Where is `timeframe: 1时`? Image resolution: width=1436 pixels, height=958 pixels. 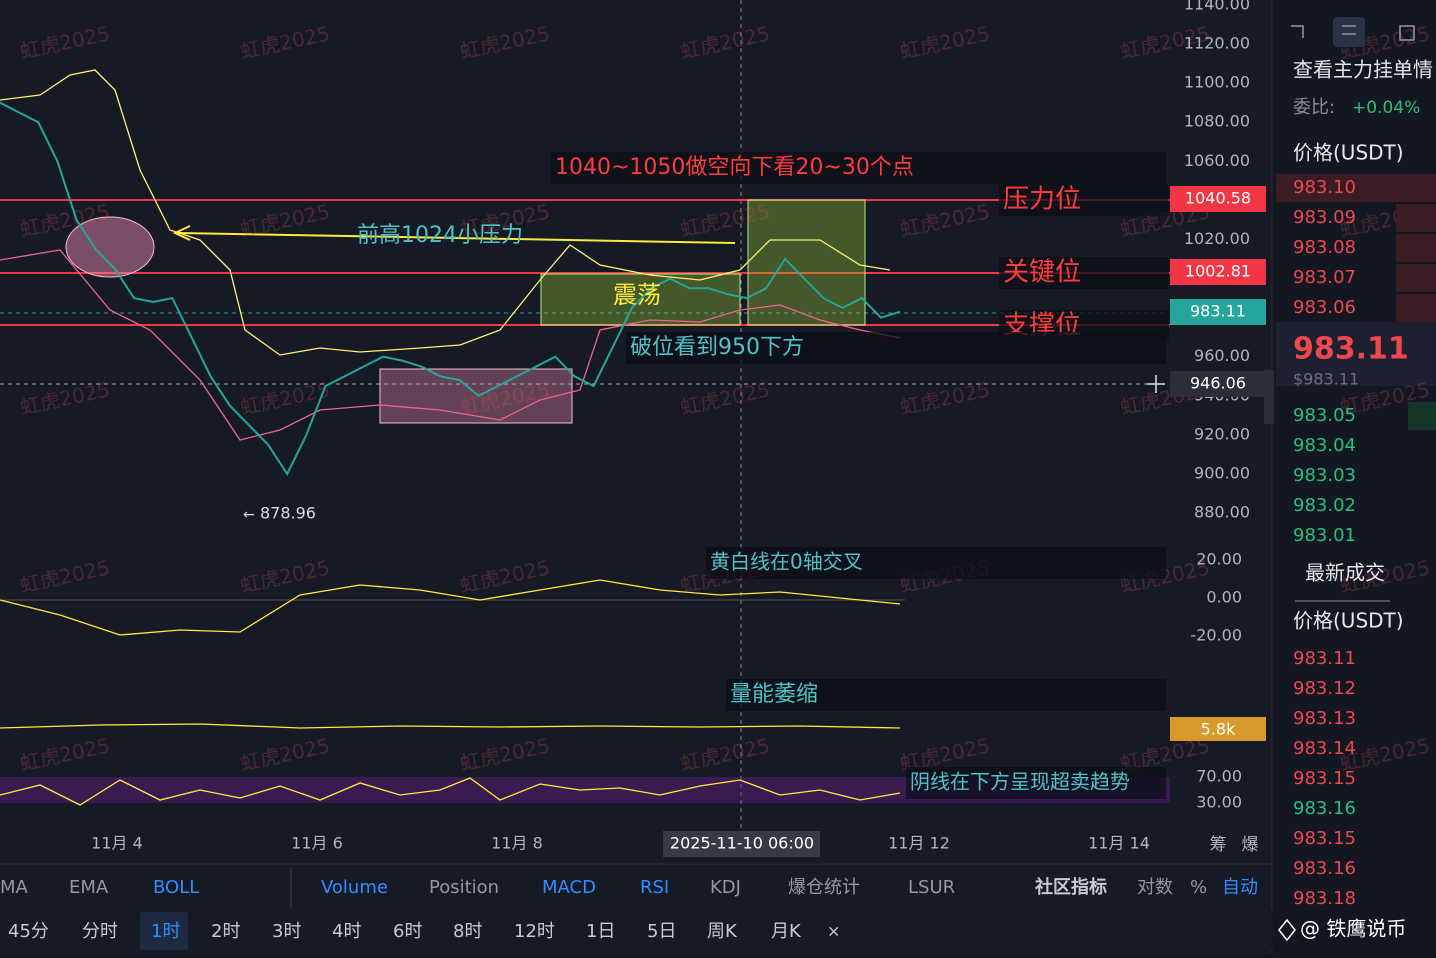
timeframe: 1时 is located at coordinates (165, 931).